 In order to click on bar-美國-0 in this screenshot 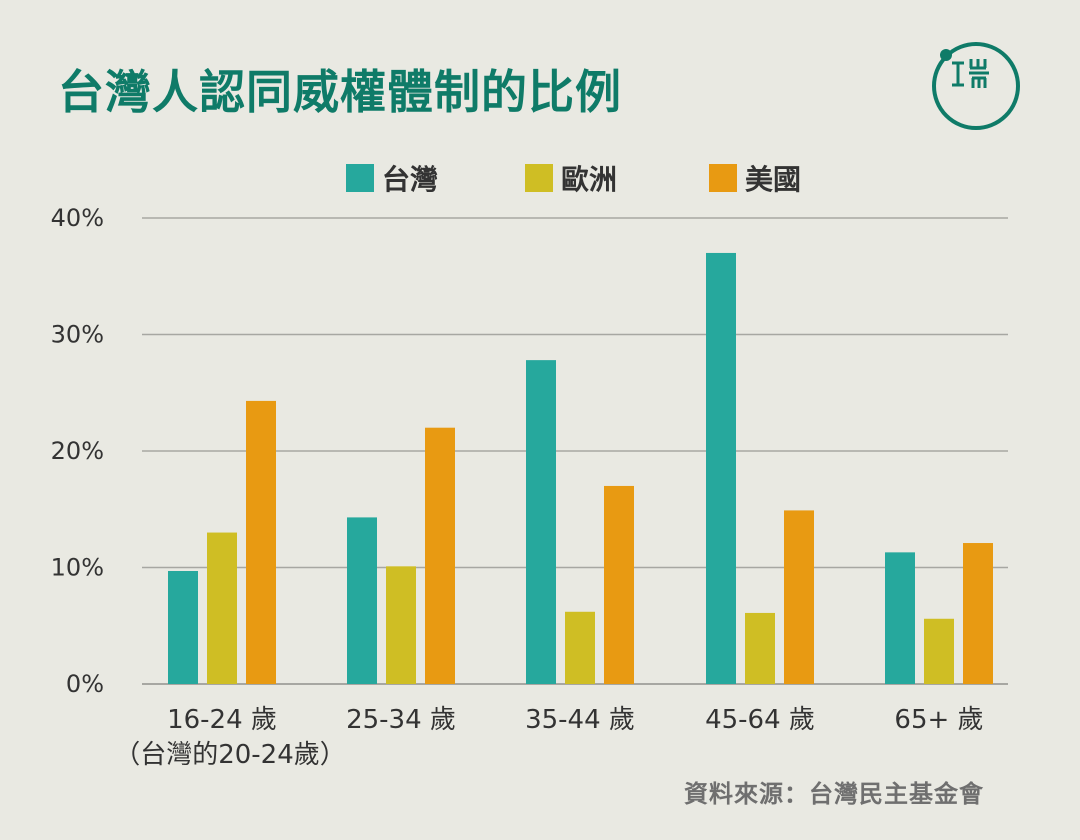, I will do `click(261, 542)`.